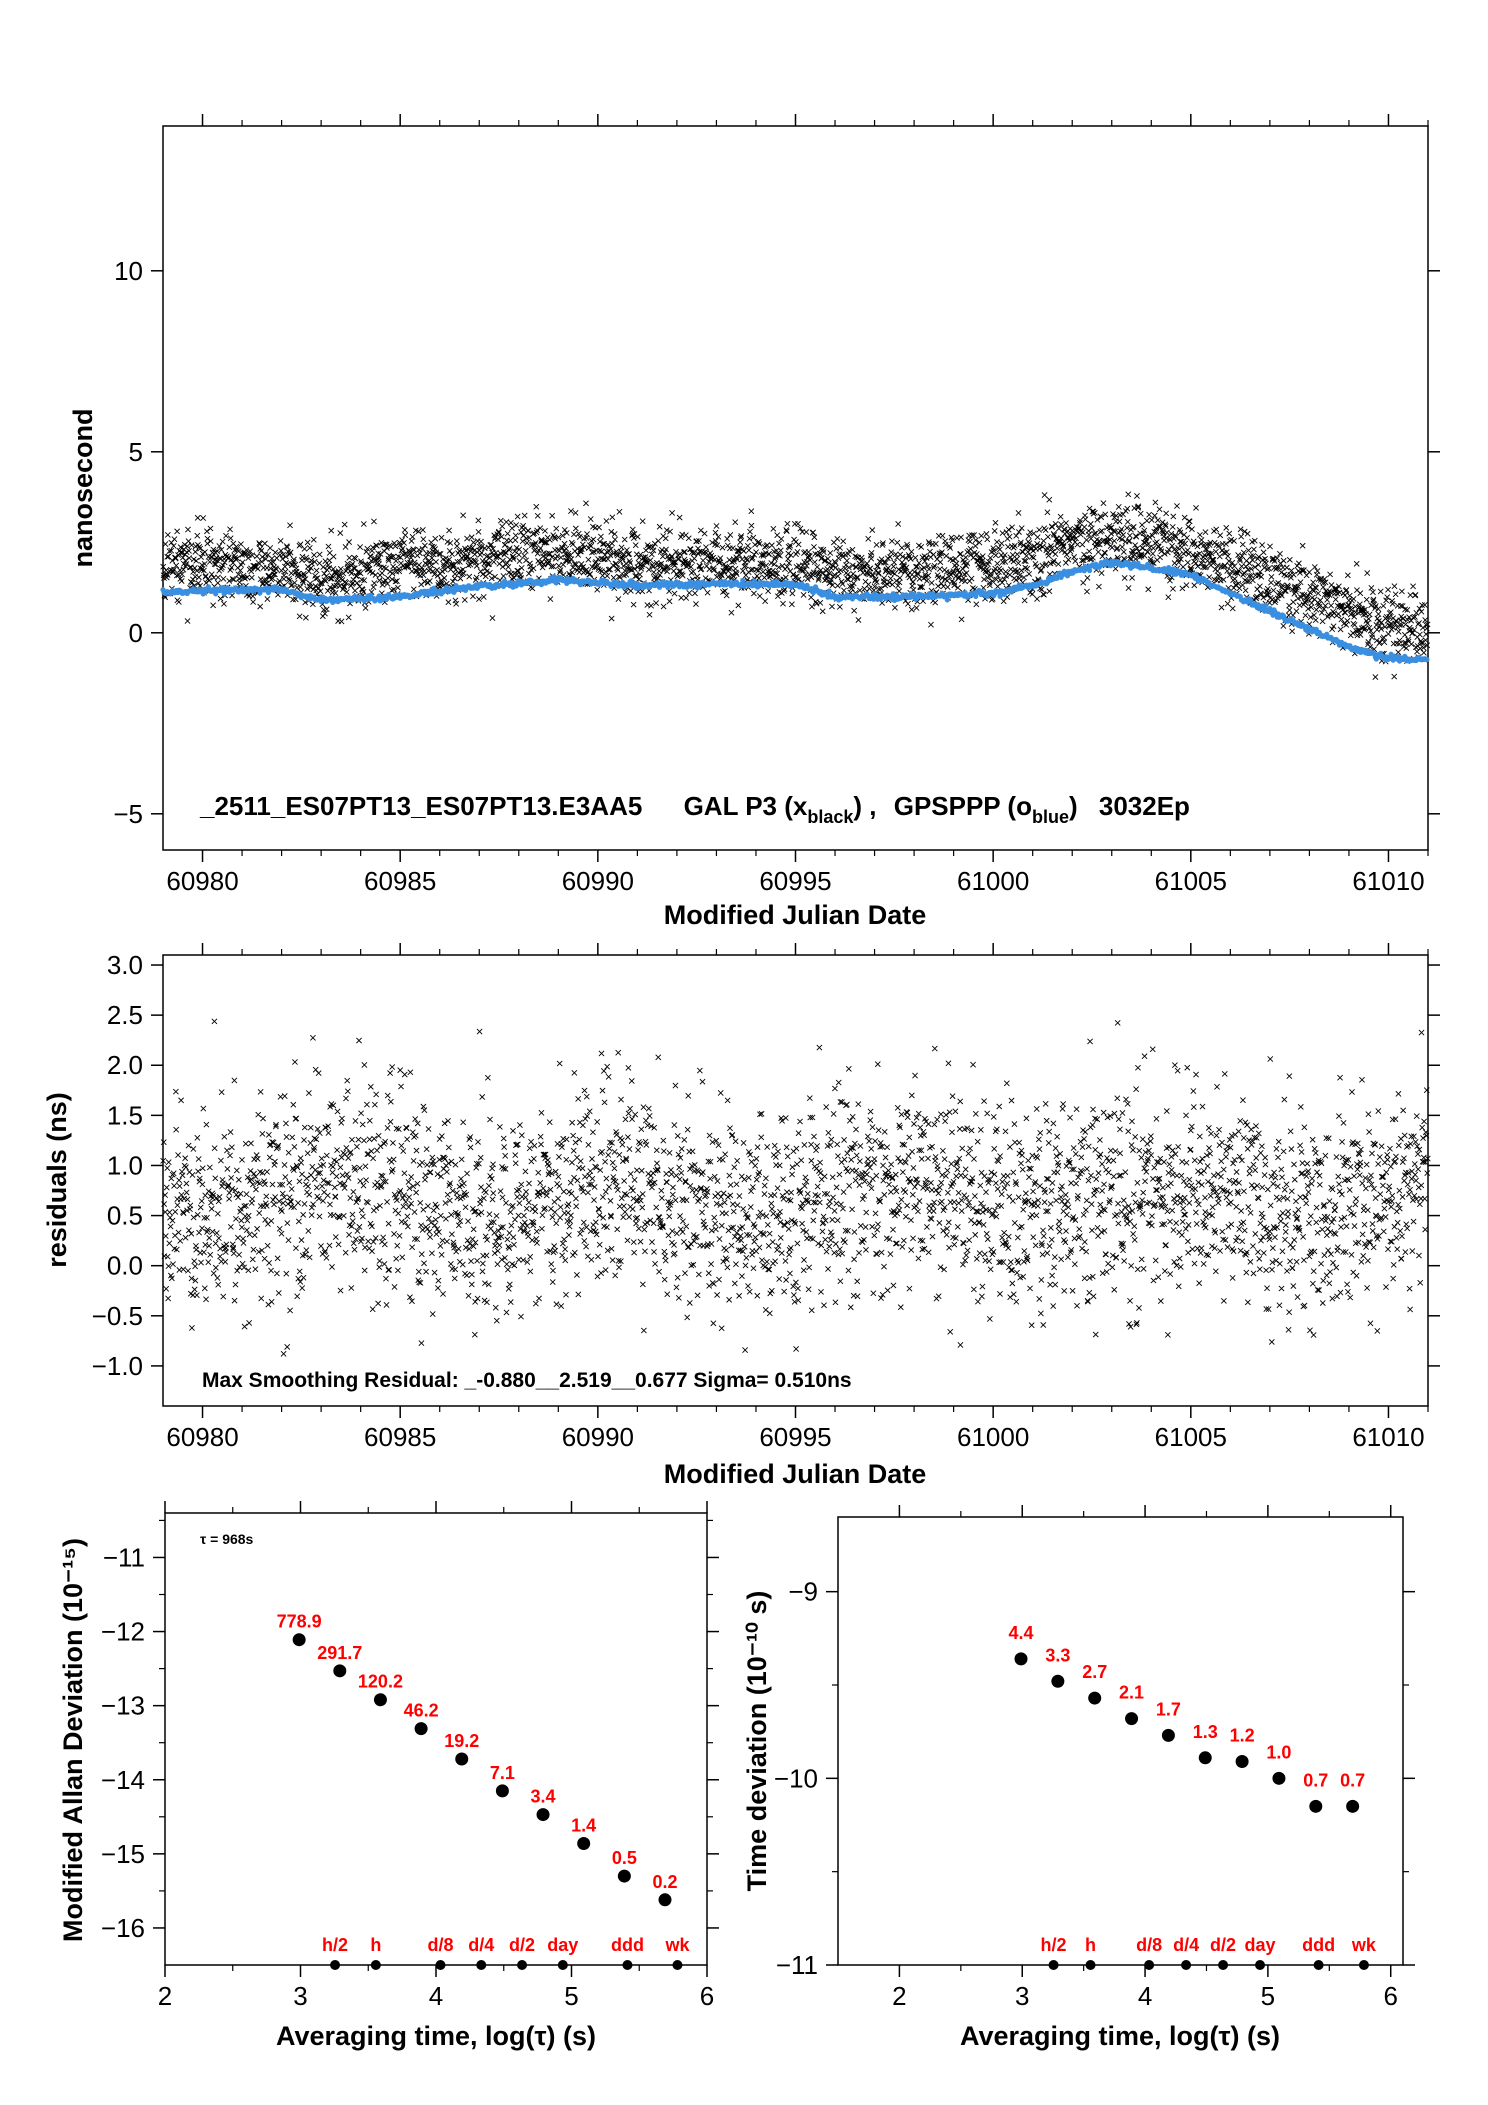  I want to click on y-tick-label: −1.0, so click(117, 1366).